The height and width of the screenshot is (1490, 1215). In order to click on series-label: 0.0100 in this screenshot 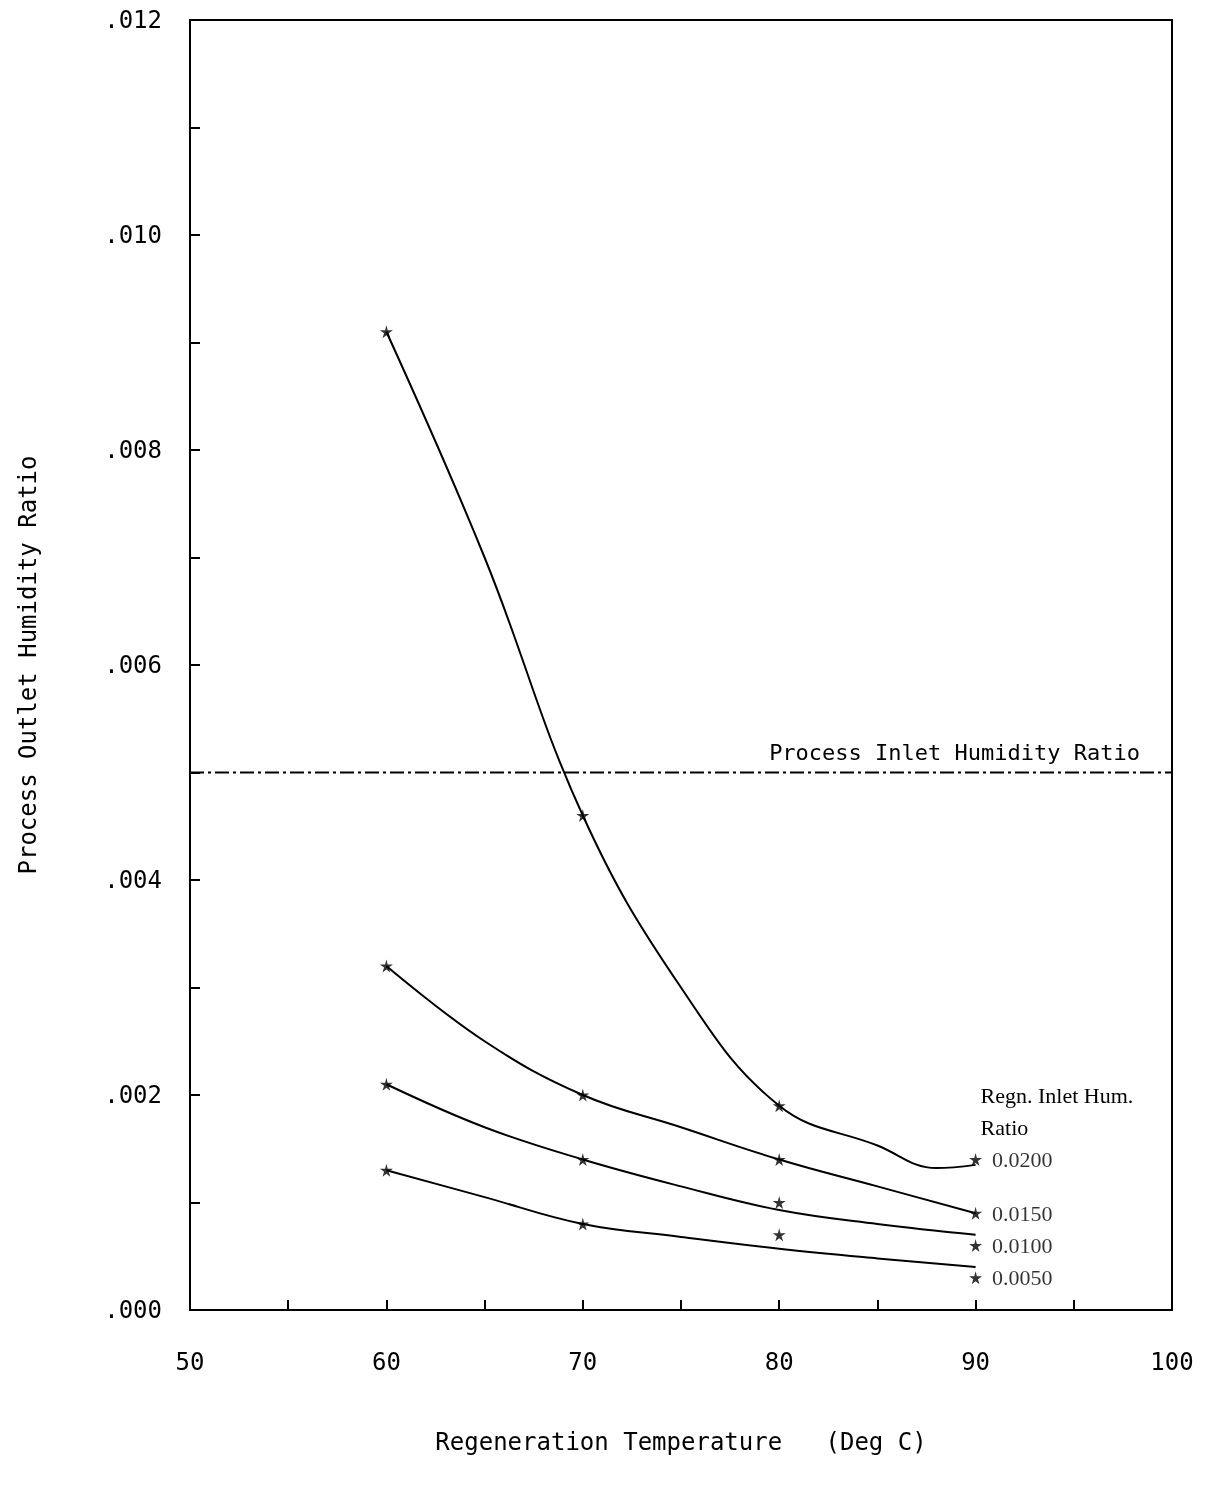, I will do `click(1022, 1245)`.